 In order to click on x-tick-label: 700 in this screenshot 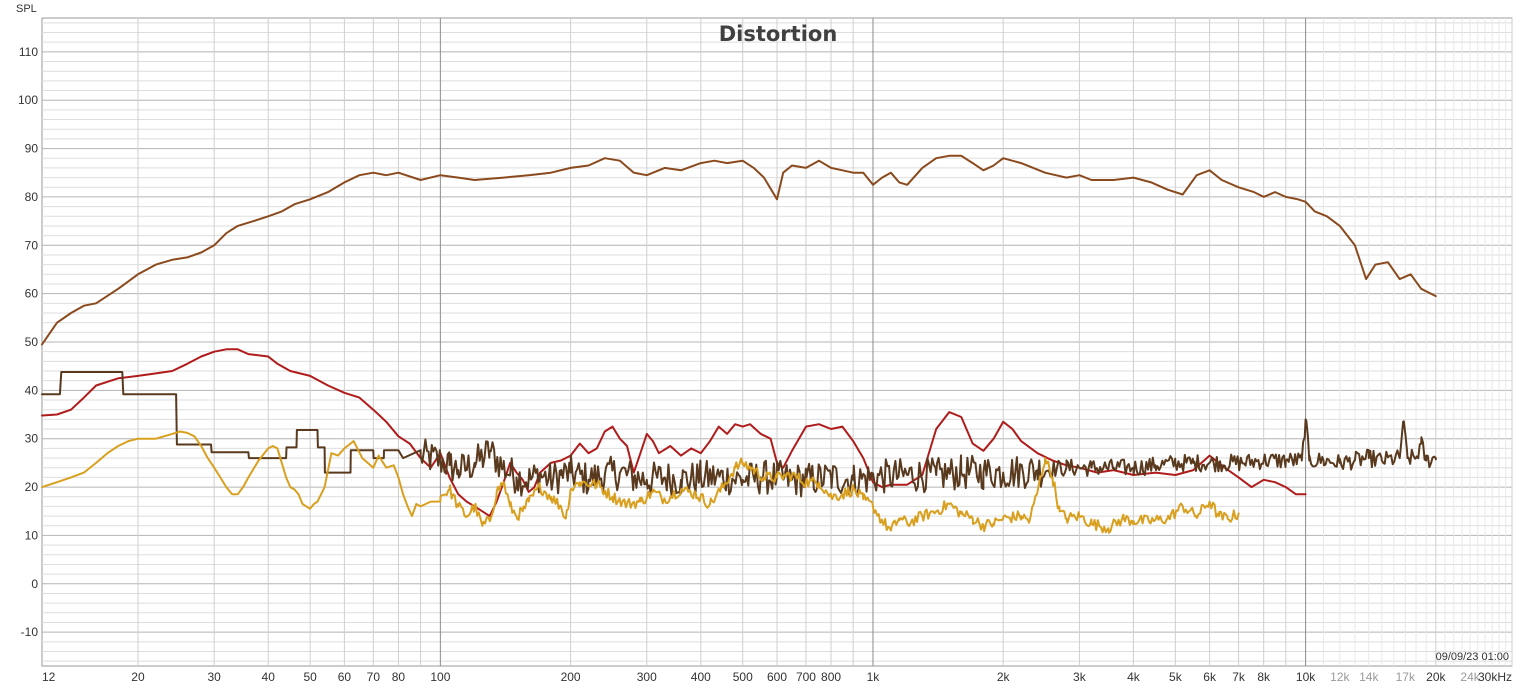, I will do `click(806, 677)`.